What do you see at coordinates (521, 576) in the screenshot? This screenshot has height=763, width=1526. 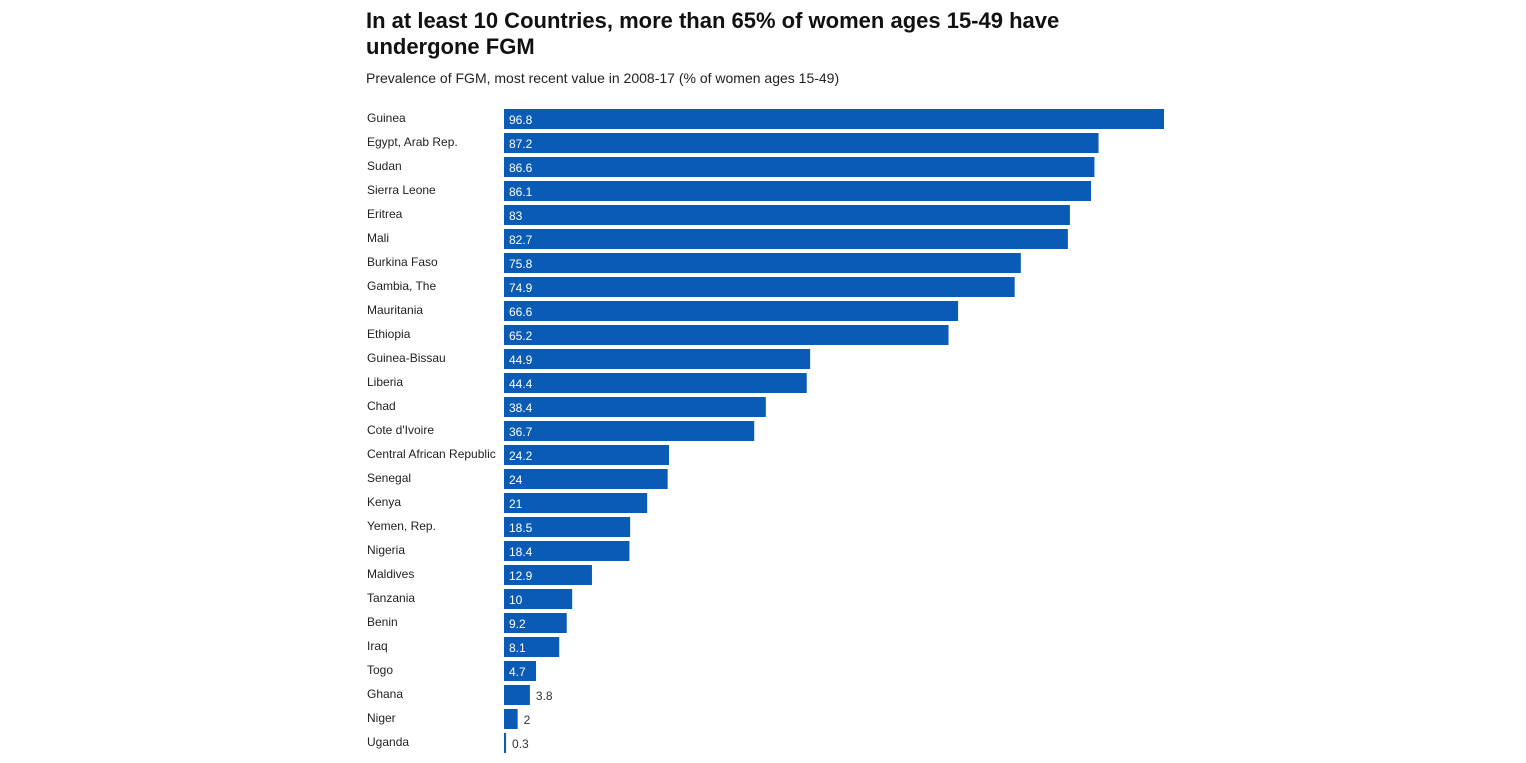 I see `data-label: 12.9` at bounding box center [521, 576].